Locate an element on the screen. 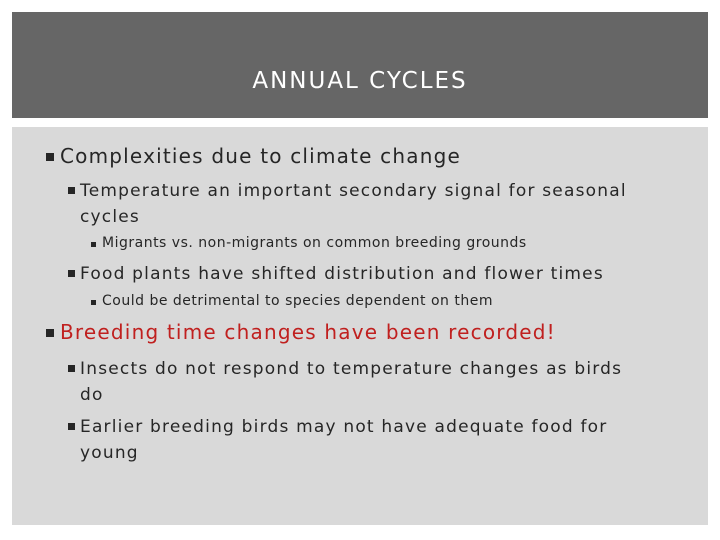  bullet-complexities: Complexities due to climate change is located at coordinates (253, 156).